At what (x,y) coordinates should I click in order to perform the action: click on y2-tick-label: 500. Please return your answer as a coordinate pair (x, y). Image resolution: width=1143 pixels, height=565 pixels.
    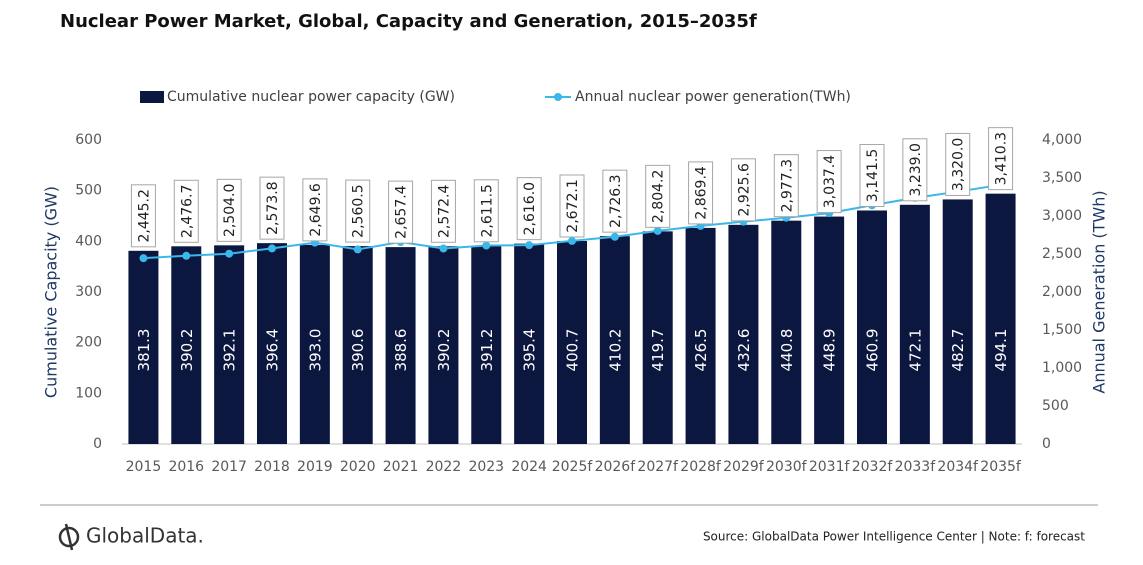
    Looking at the image, I should click on (1055, 406).